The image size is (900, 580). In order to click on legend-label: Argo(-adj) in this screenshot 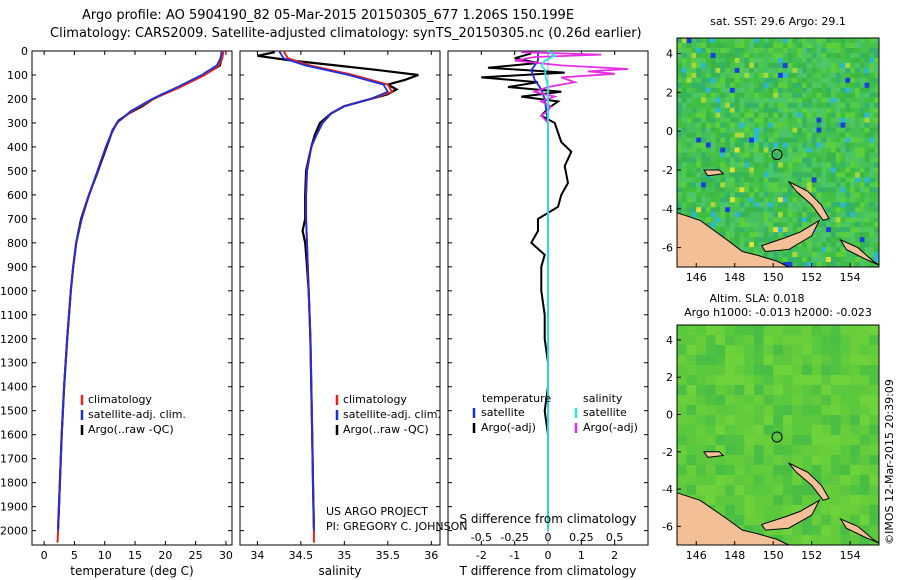, I will do `click(508, 427)`.